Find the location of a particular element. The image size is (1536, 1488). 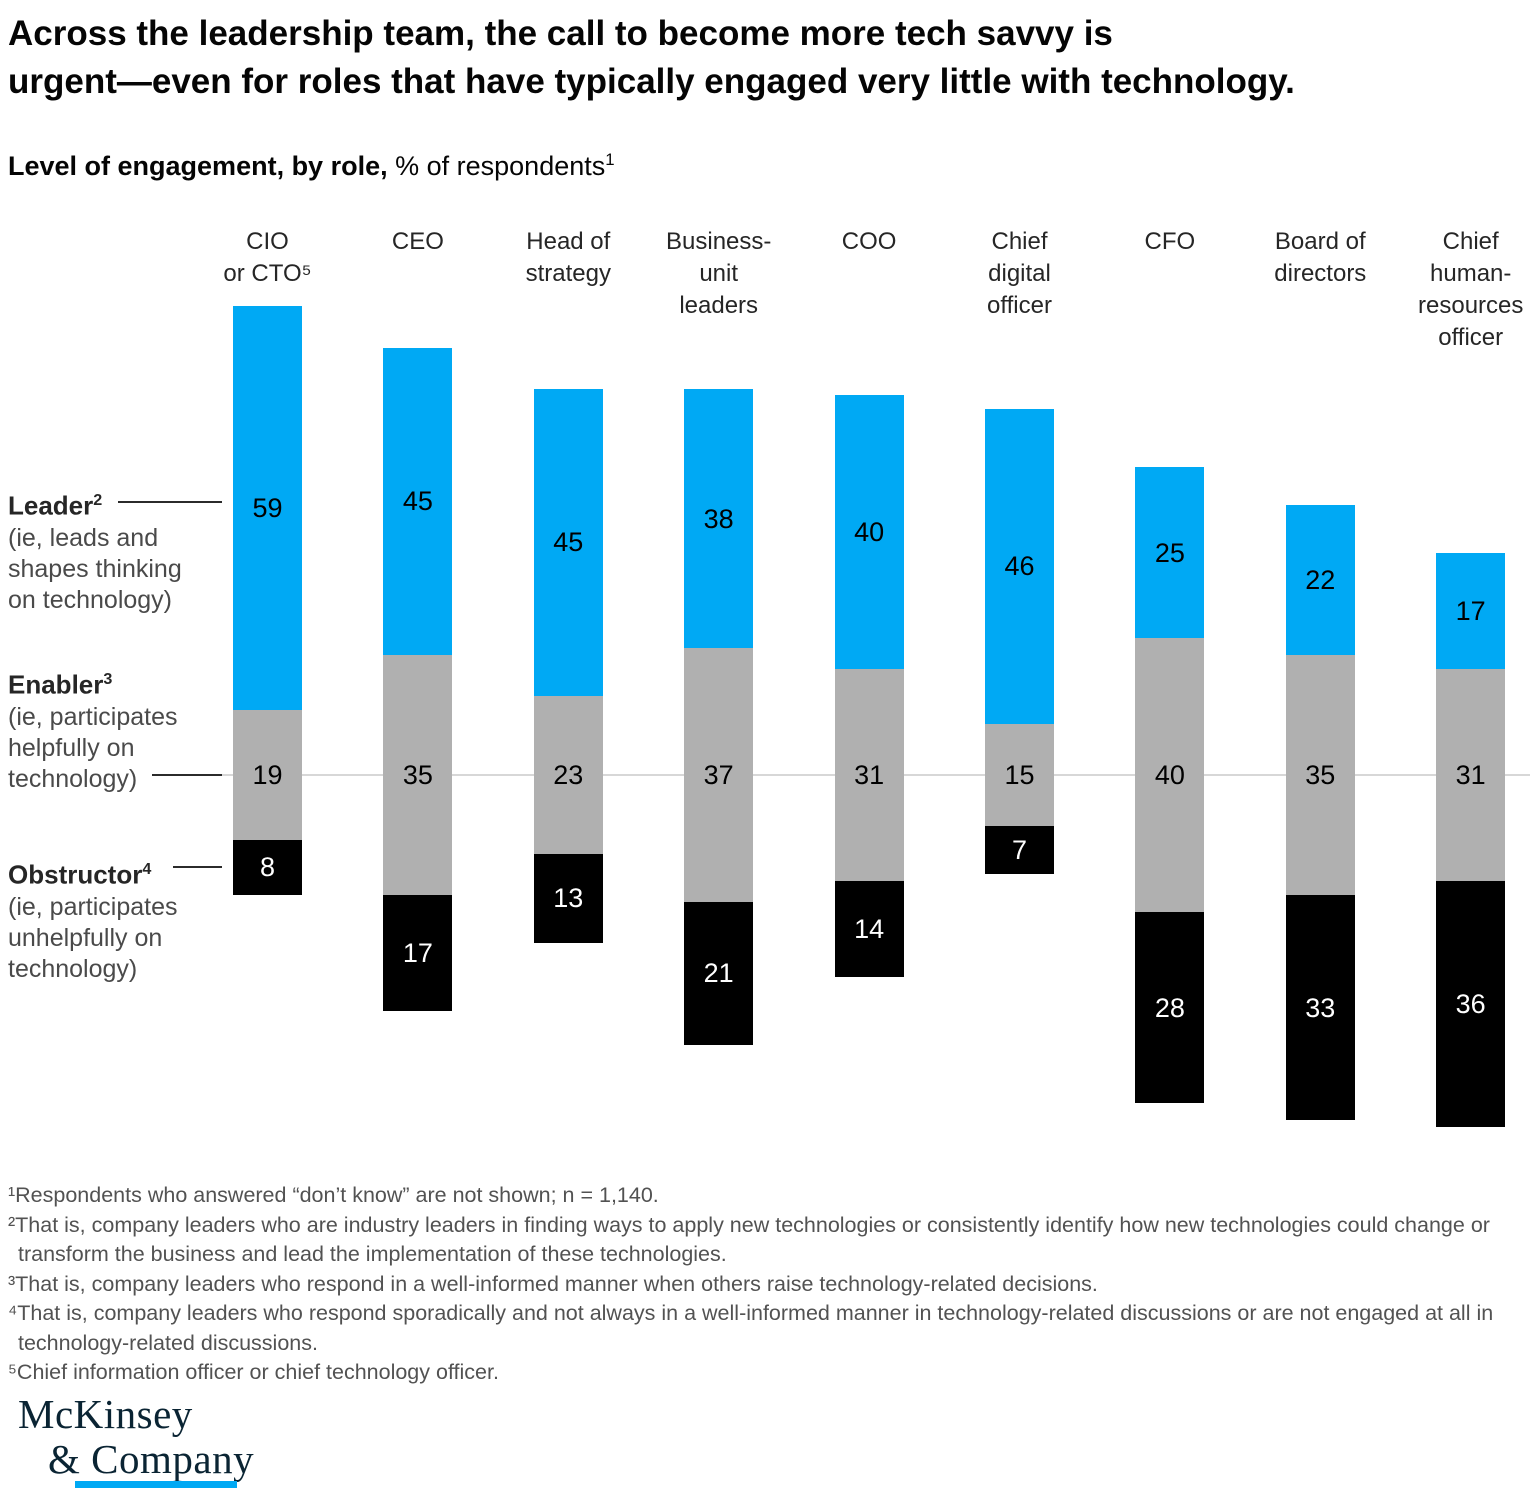

legend-leader-desc-line: (ie, leads and is located at coordinates (83, 537).